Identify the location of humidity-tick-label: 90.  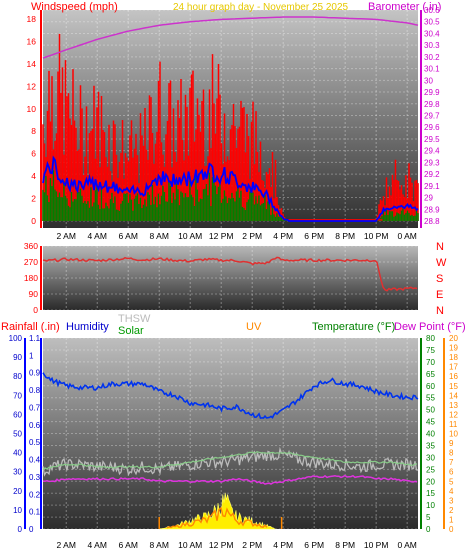
(17, 357).